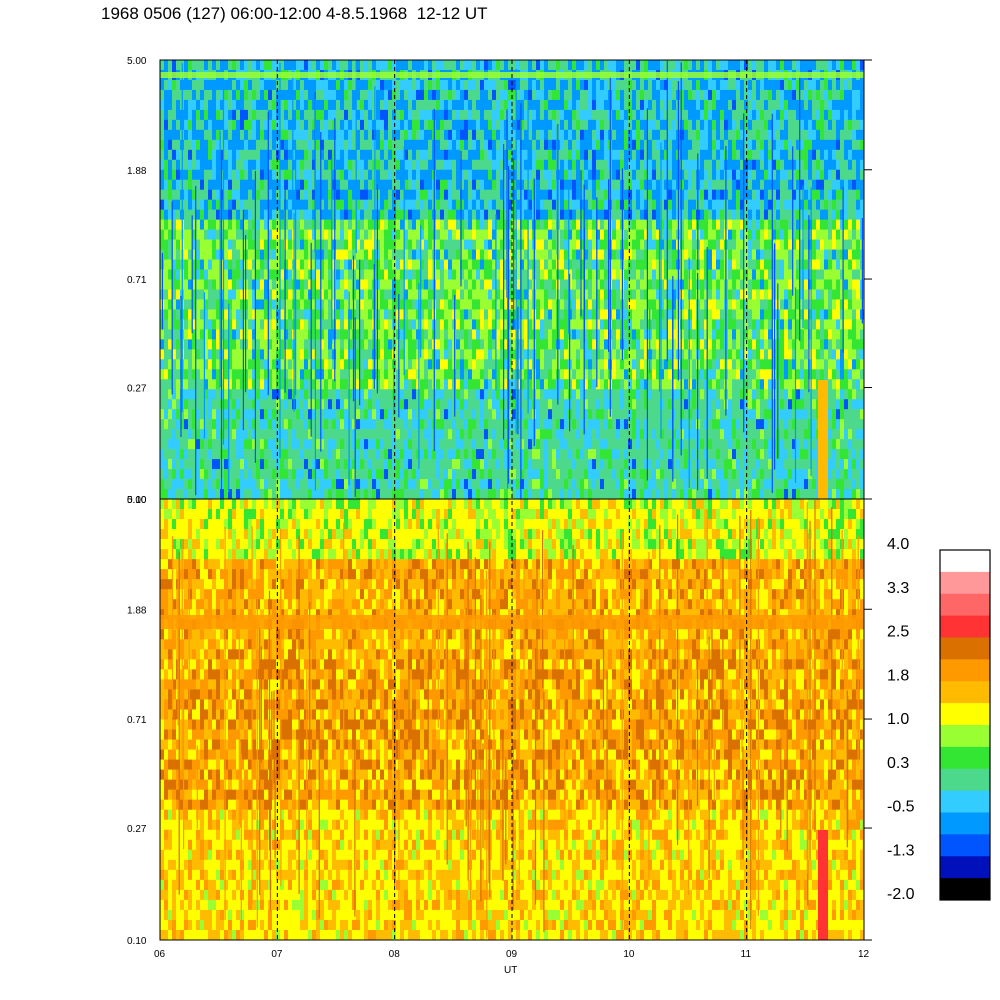 The image size is (1000, 1000). Describe the element at coordinates (864, 954) in the screenshot. I see `x-tick-label: 12` at that location.